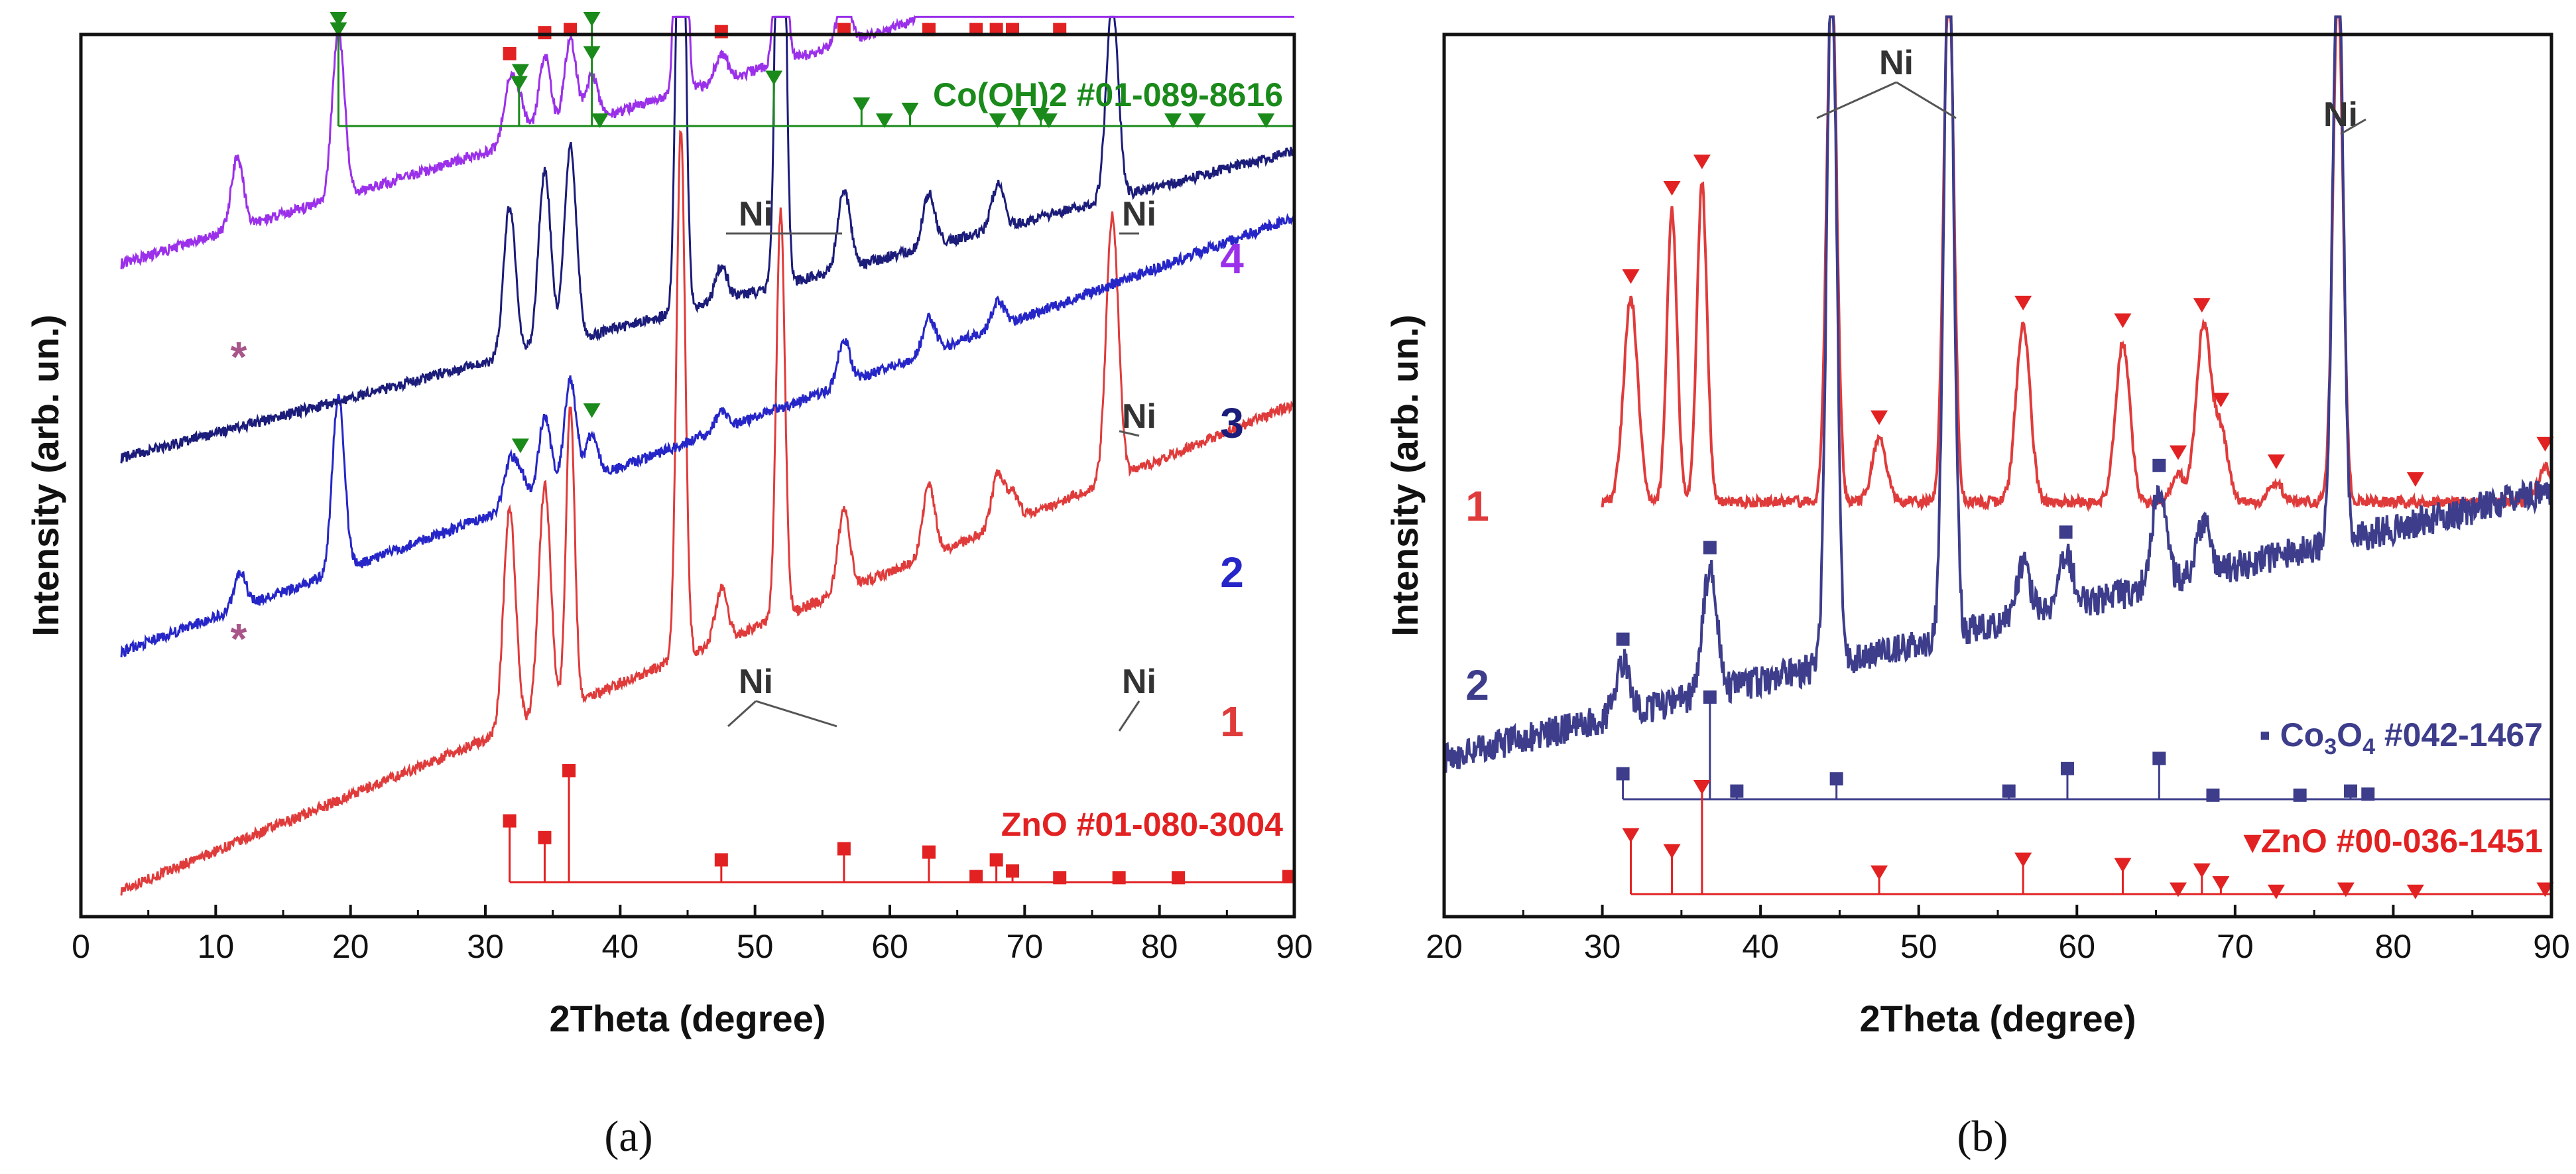 The height and width of the screenshot is (1174, 2576). What do you see at coordinates (2551, 946) in the screenshot?
I see `x-tick-label: 90` at bounding box center [2551, 946].